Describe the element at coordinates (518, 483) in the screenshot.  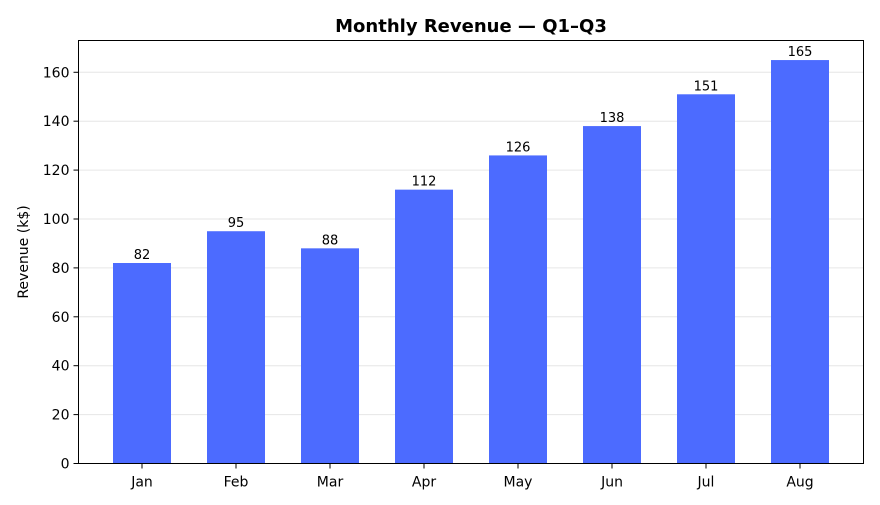
I see `x-tick-label: May` at that location.